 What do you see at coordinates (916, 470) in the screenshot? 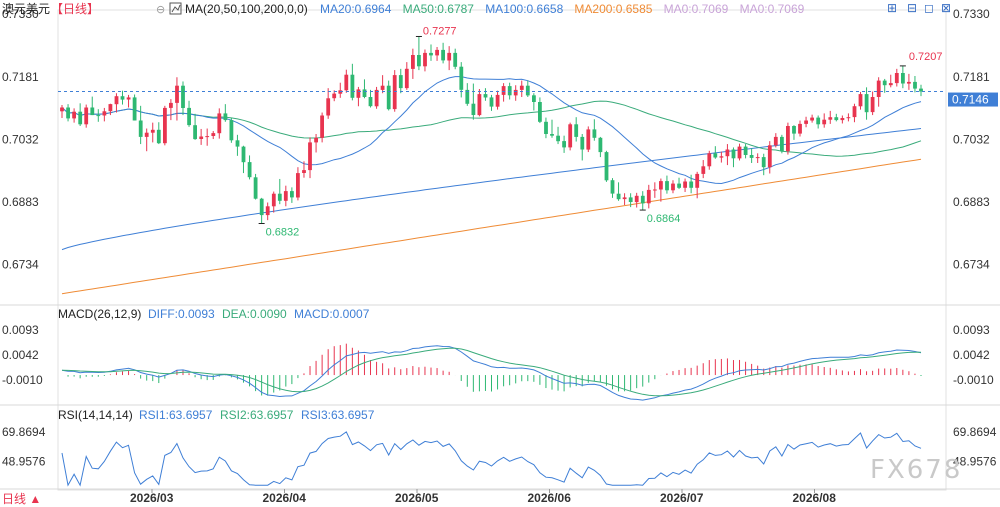
I see `watermark-logo: FX678` at bounding box center [916, 470].